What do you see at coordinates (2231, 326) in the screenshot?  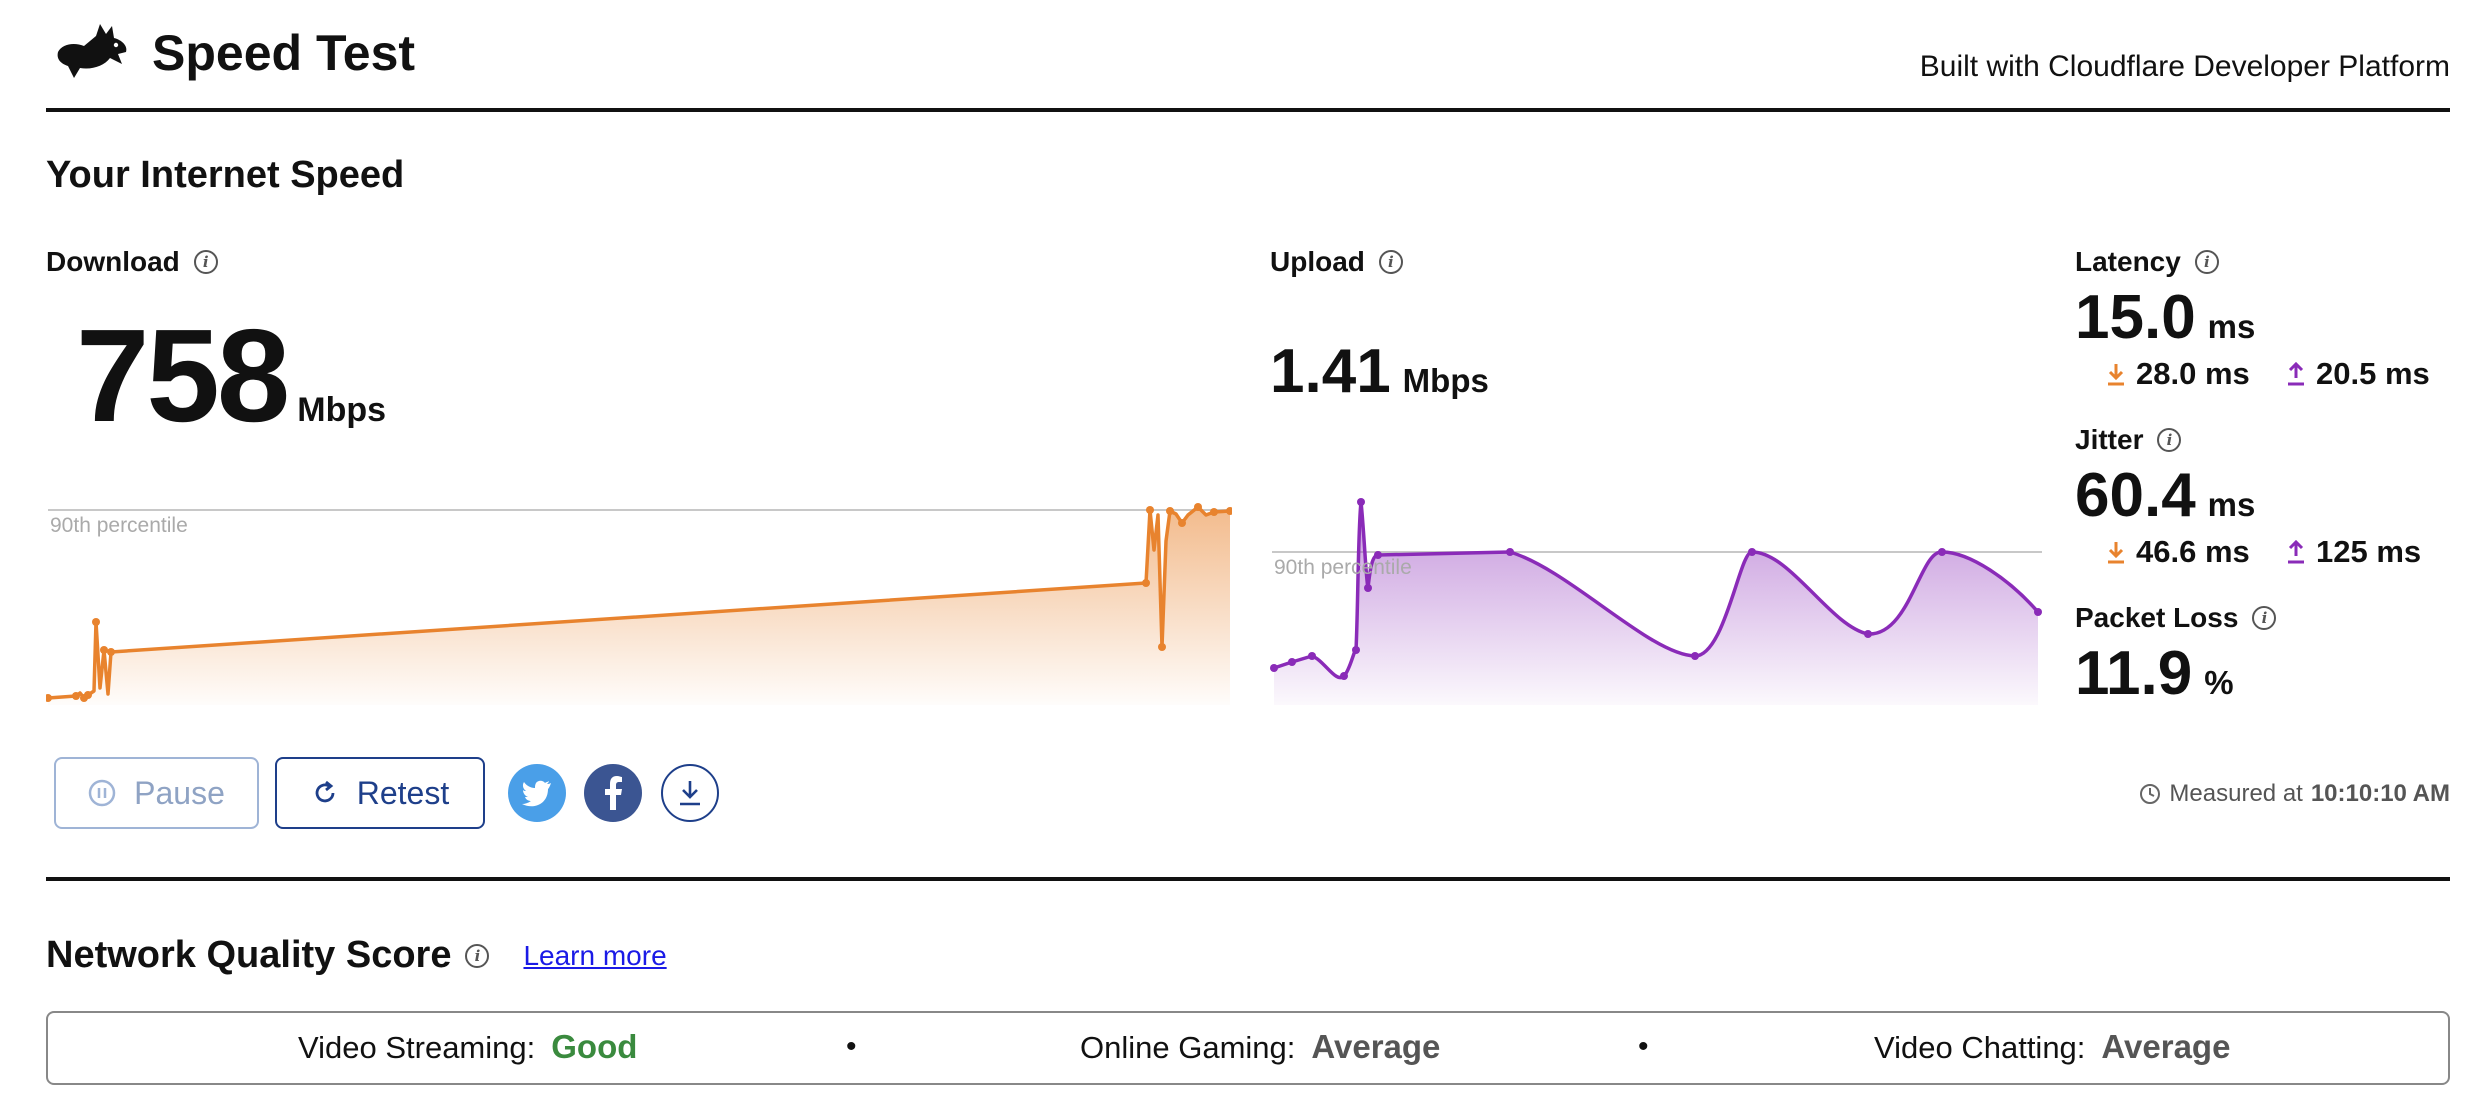 I see `latency-unit: ms` at bounding box center [2231, 326].